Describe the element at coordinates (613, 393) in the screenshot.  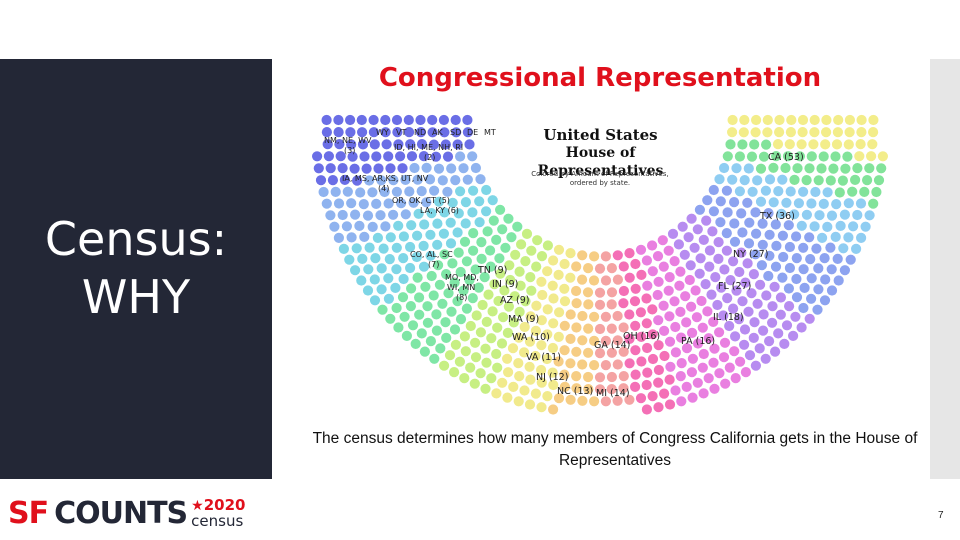
I see `label-mi: MI (14)` at that location.